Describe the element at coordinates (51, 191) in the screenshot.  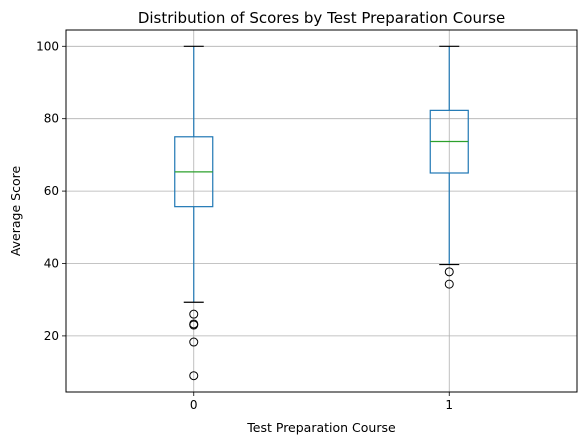
I see `y-tick-label: 60` at that location.